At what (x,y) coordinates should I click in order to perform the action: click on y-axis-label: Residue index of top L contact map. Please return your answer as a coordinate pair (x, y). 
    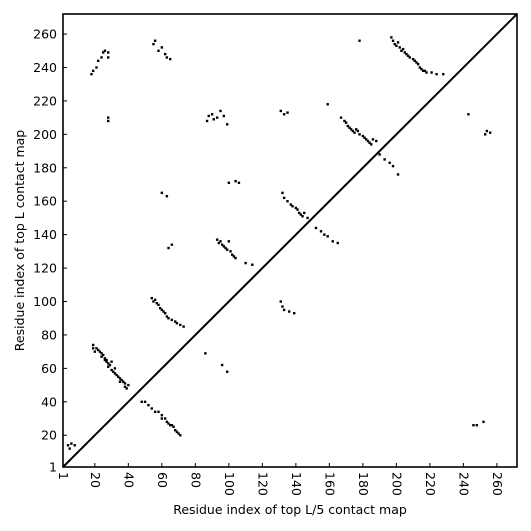
    Looking at the image, I should click on (19, 240).